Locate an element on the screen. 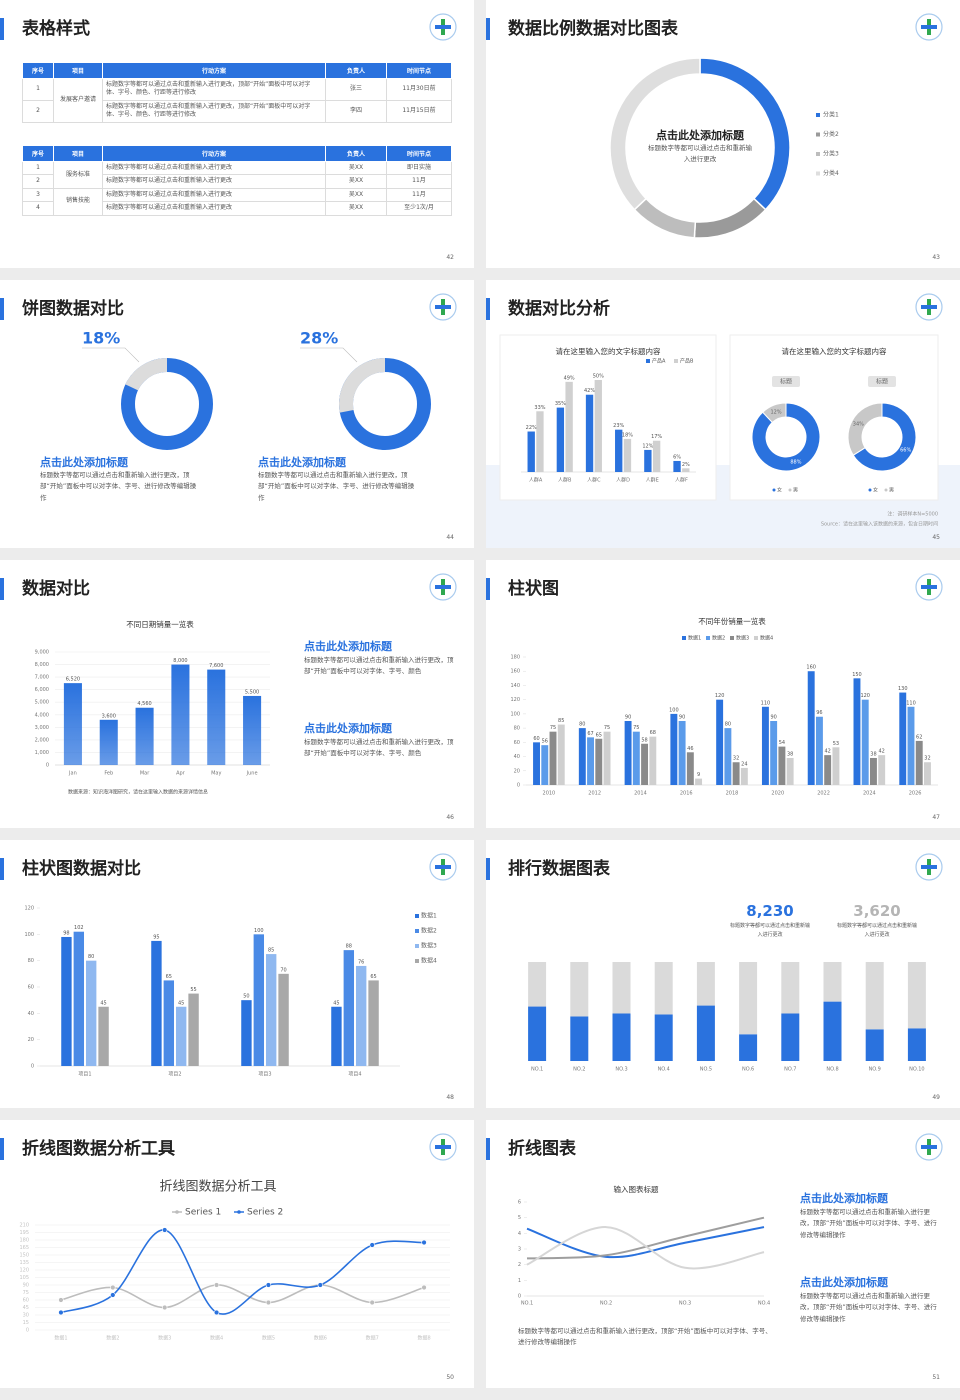 The width and height of the screenshot is (960, 1400). table-row: 1 服务标准 标题数字等都可以通过点击和重新输入进行更改 吴XX 即日实施 is located at coordinates (237, 174).